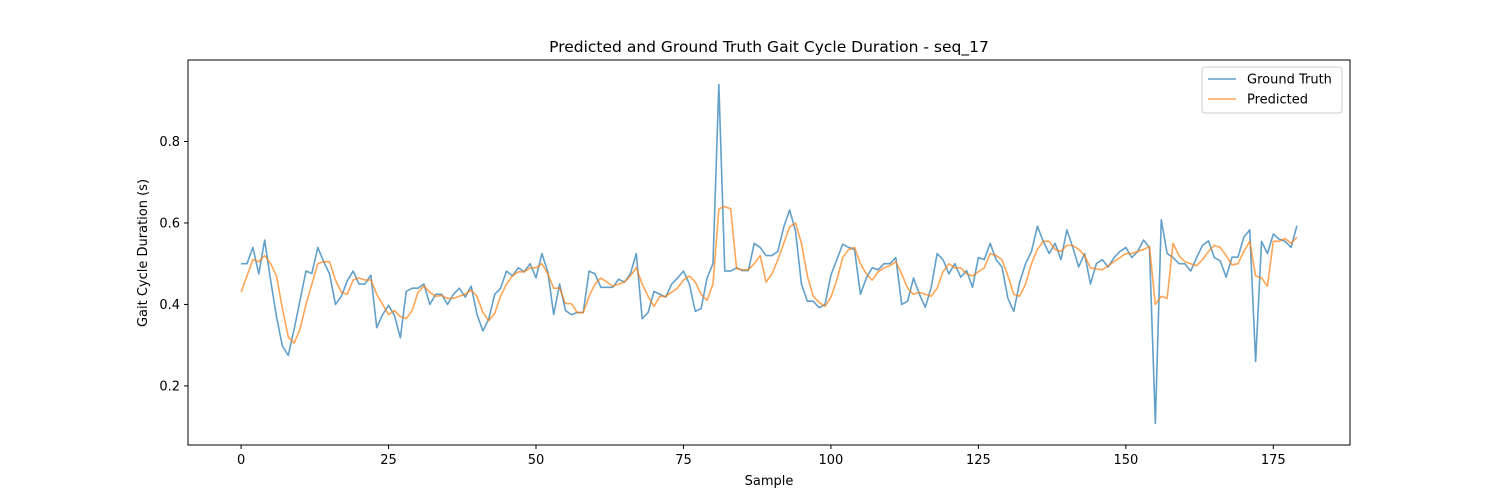  What do you see at coordinates (536, 460) in the screenshot?
I see `x-tick-label: 50` at bounding box center [536, 460].